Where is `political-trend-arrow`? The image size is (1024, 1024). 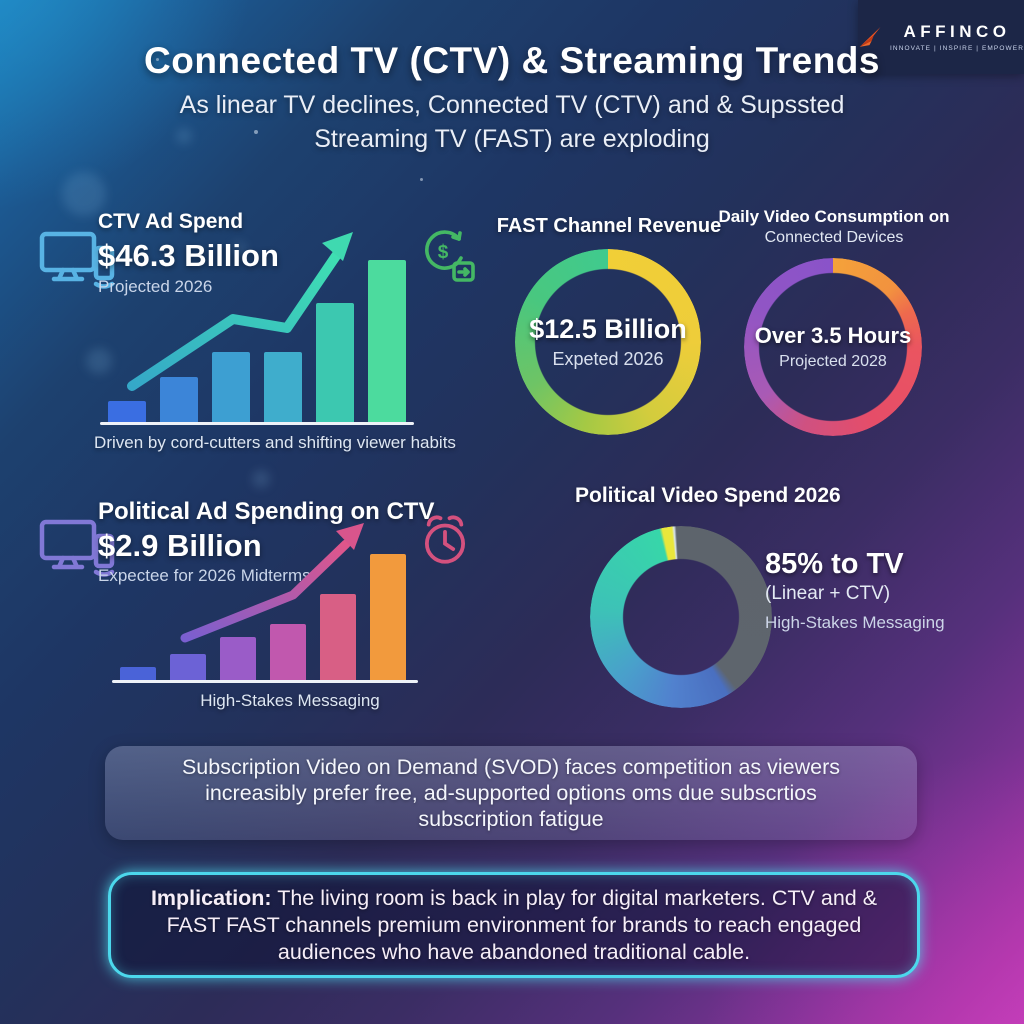 political-trend-arrow is located at coordinates (272, 583).